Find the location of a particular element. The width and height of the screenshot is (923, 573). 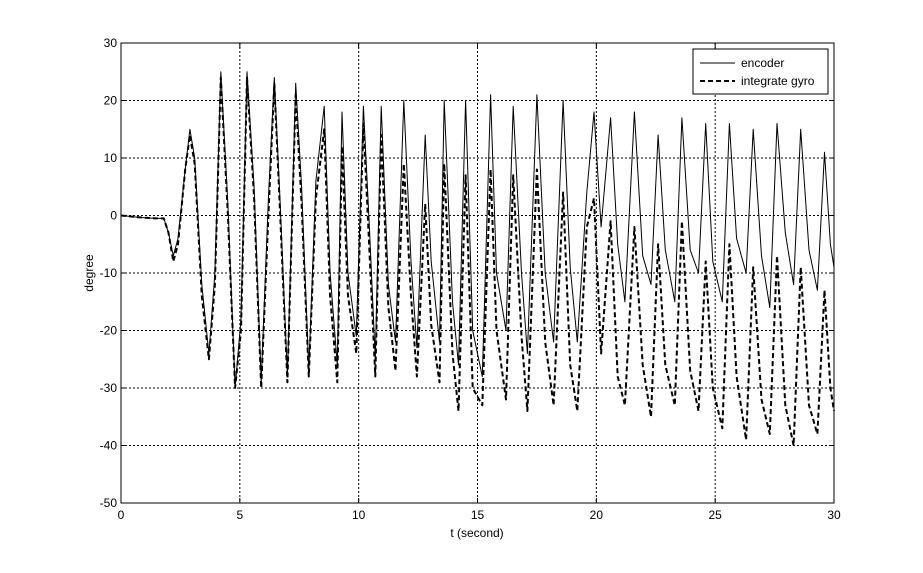

x-tick-label: 10 is located at coordinates (359, 515).